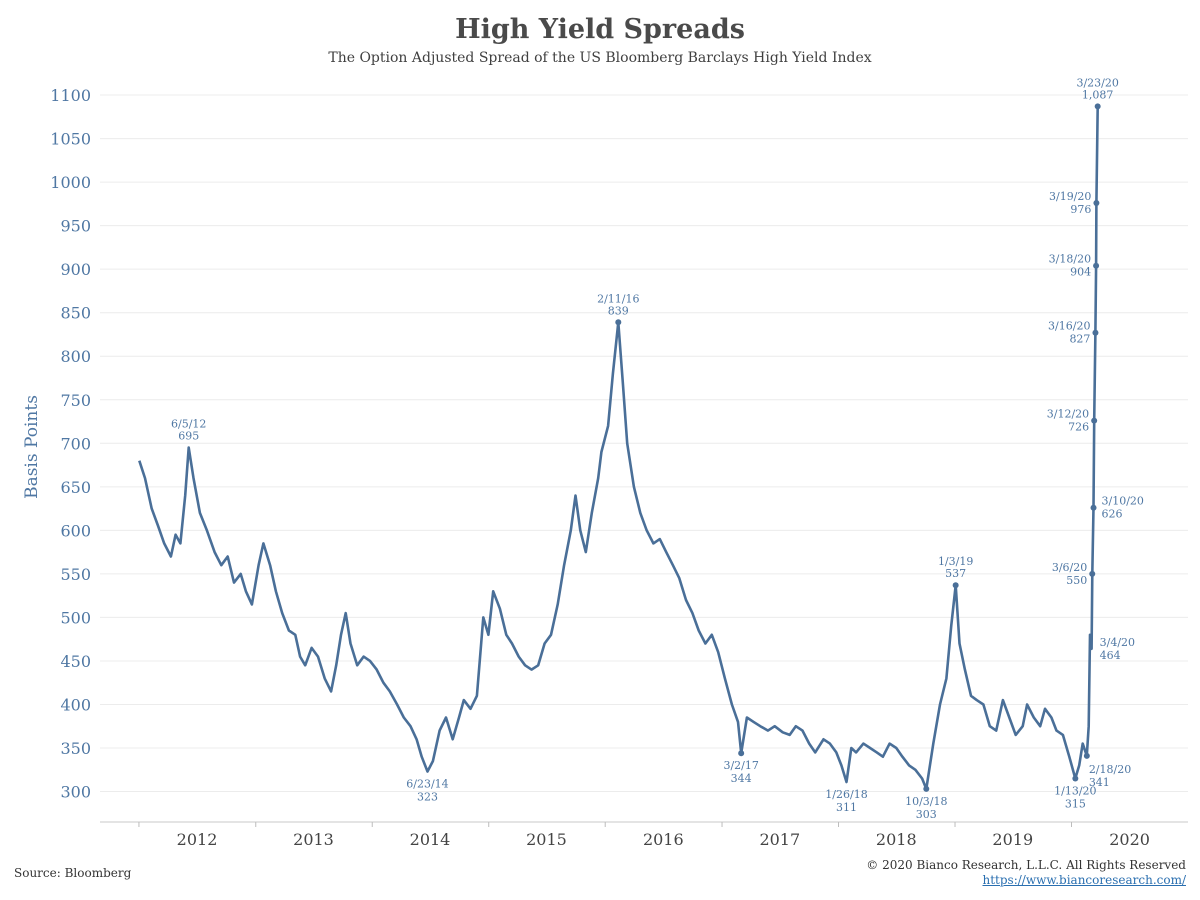 The width and height of the screenshot is (1200, 900). What do you see at coordinates (846, 807) in the screenshot?
I see `annotation-value: 311` at bounding box center [846, 807].